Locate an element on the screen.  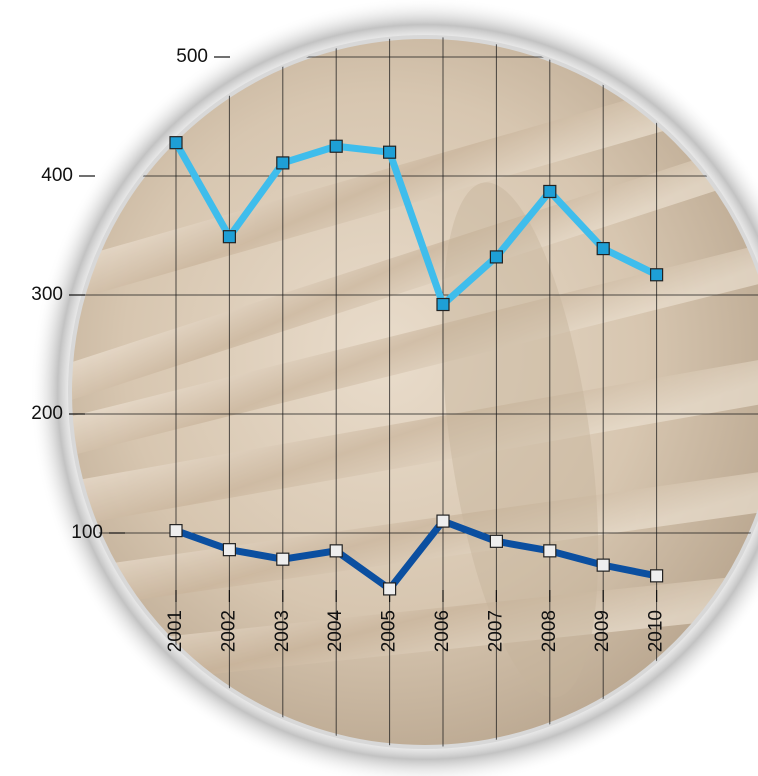
x-tick-label: 2008 is located at coordinates (549, 631).